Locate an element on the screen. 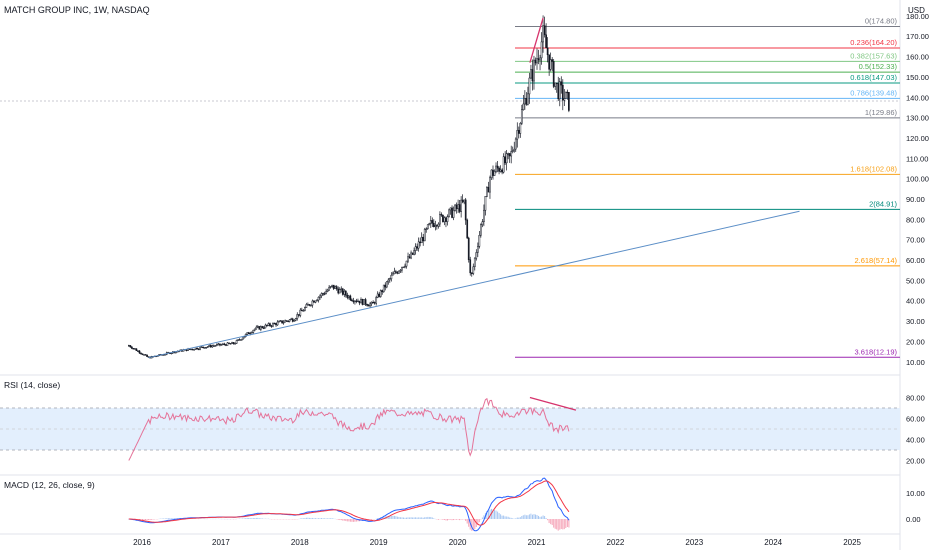  time-tick-label: 2021 is located at coordinates (537, 542).